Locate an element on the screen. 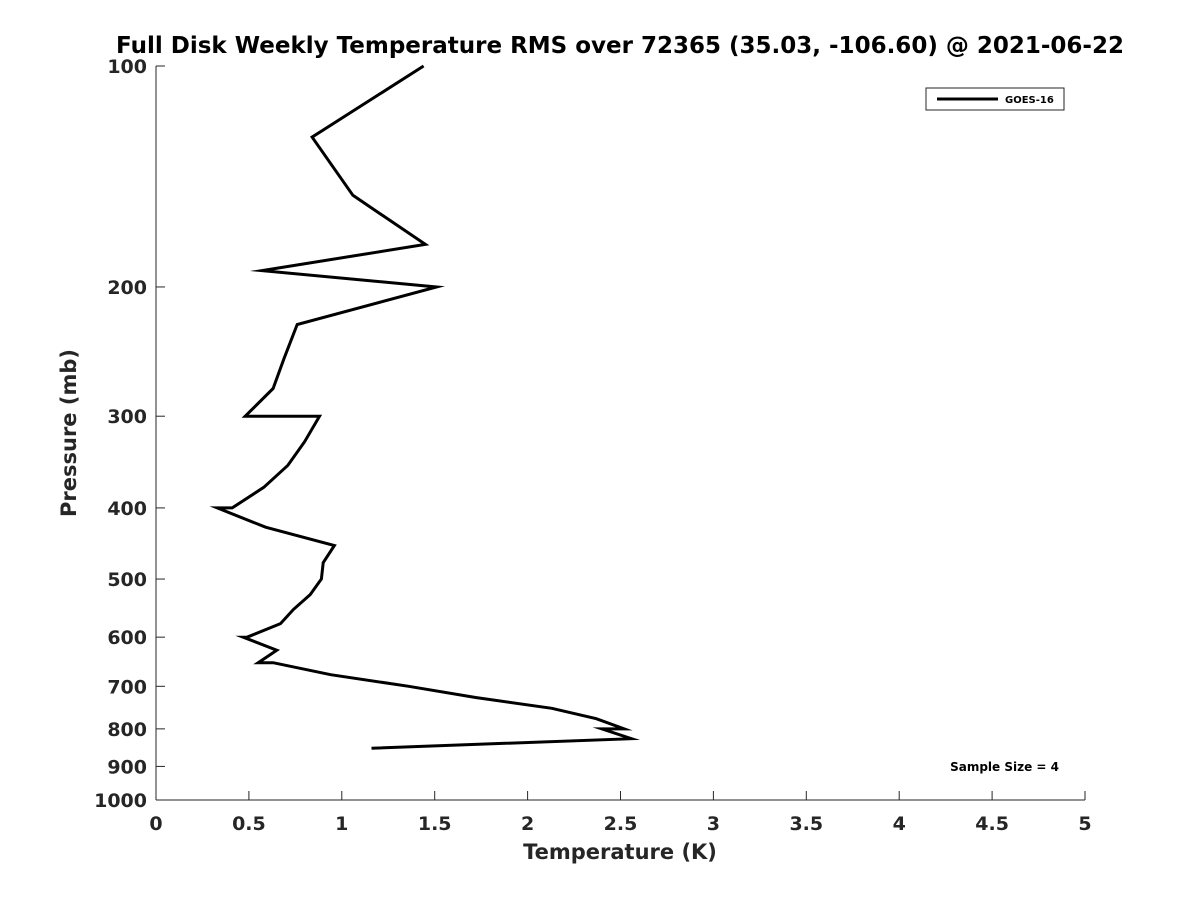 This screenshot has width=1200, height=900. x-tick-label: 5 is located at coordinates (1084, 824).